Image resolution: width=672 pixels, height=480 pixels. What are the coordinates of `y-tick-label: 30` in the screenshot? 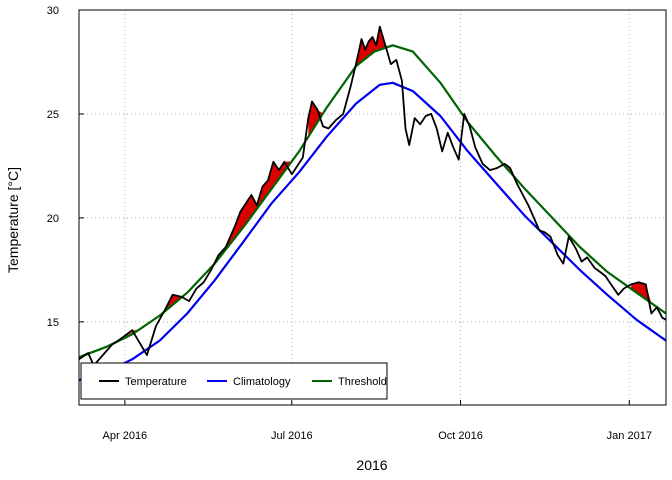 It's located at (53, 11).